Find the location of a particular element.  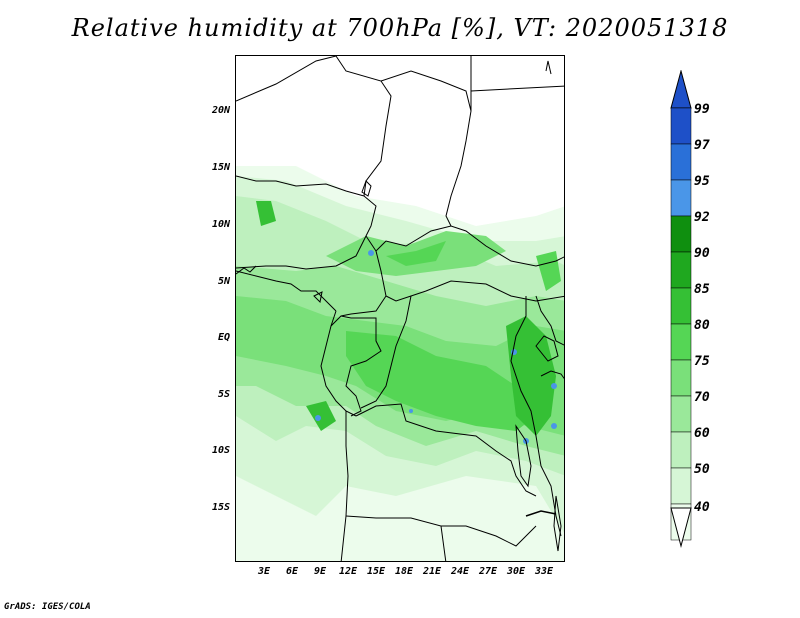

lake-chad is located at coordinates (366, 188).